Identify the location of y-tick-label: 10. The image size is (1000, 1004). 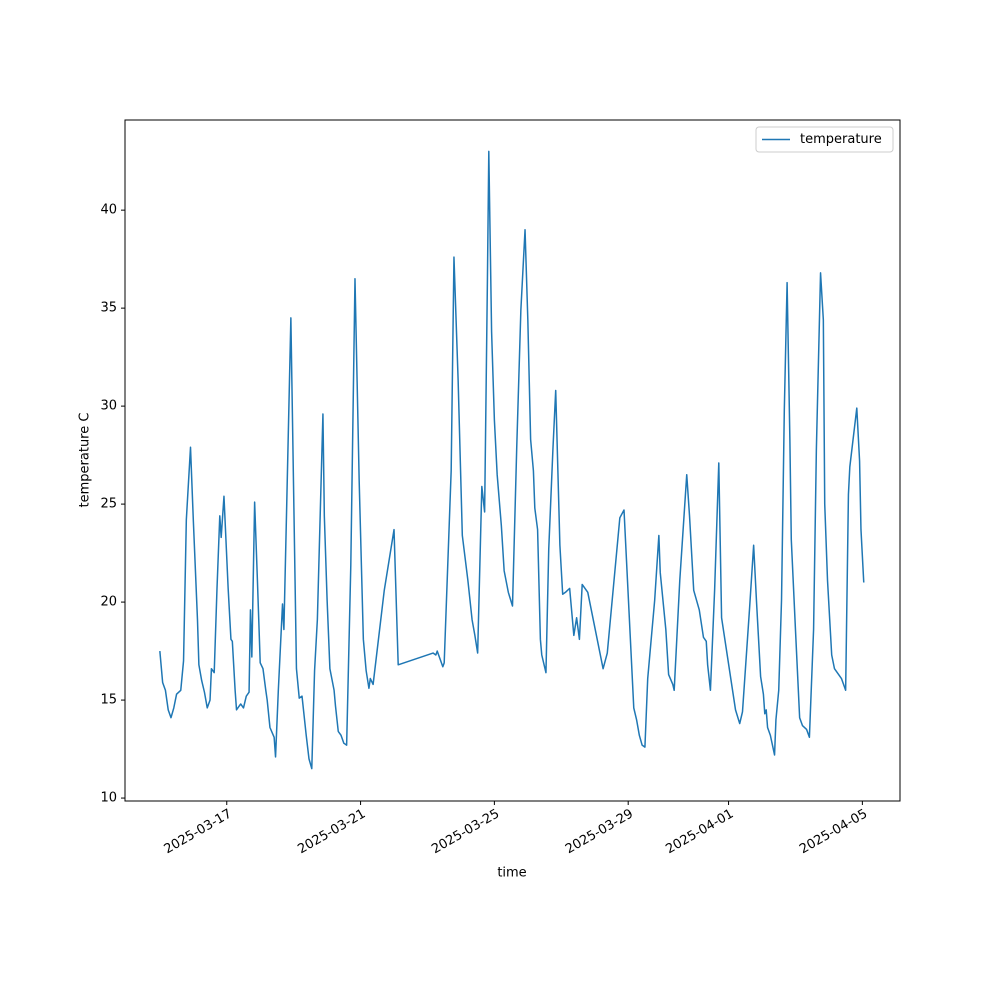
(108, 798).